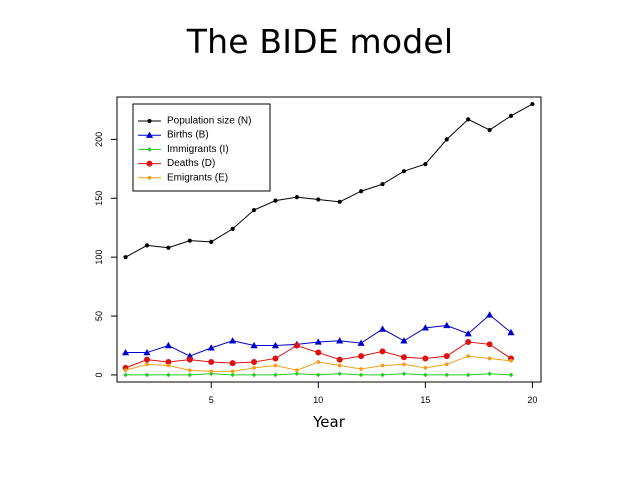 This screenshot has width=640, height=480. I want to click on legend-label: Births (B), so click(188, 135).